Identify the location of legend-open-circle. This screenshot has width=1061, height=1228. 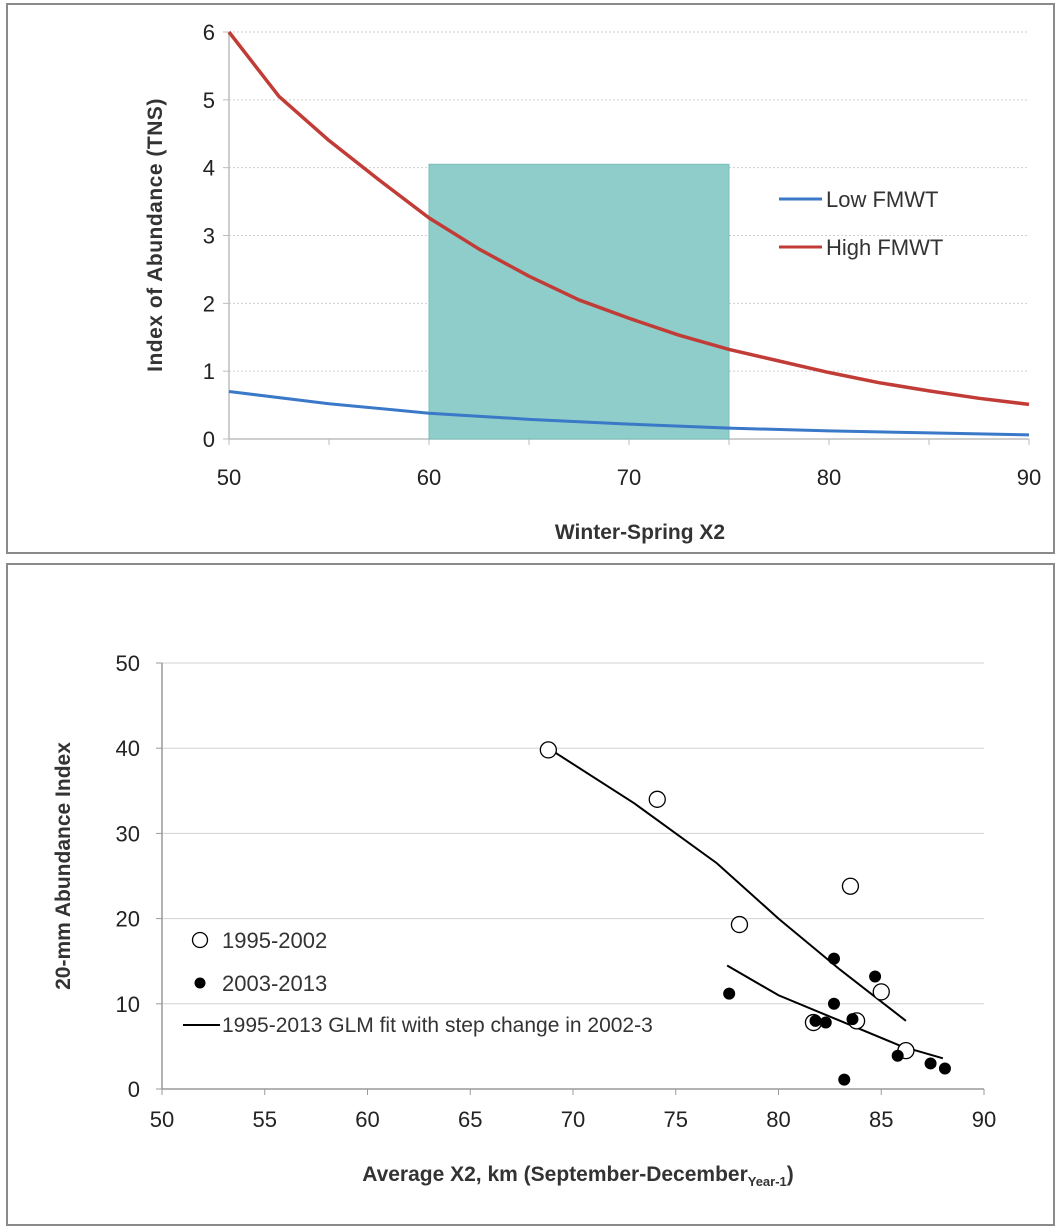
(200, 940).